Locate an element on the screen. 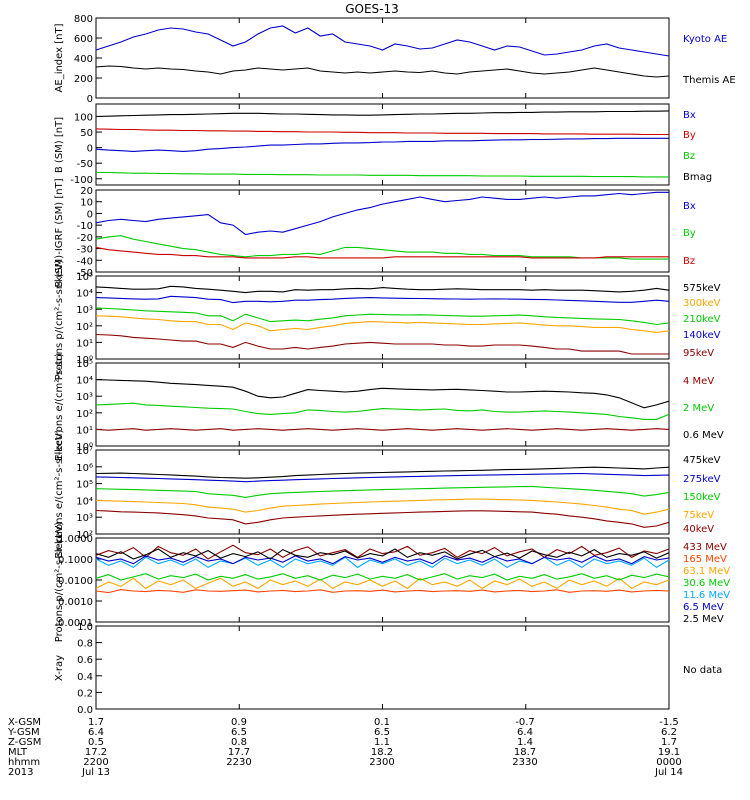  y-axis-label: B (SM)-IGRF (SM) [nT] is located at coordinates (59, 232).